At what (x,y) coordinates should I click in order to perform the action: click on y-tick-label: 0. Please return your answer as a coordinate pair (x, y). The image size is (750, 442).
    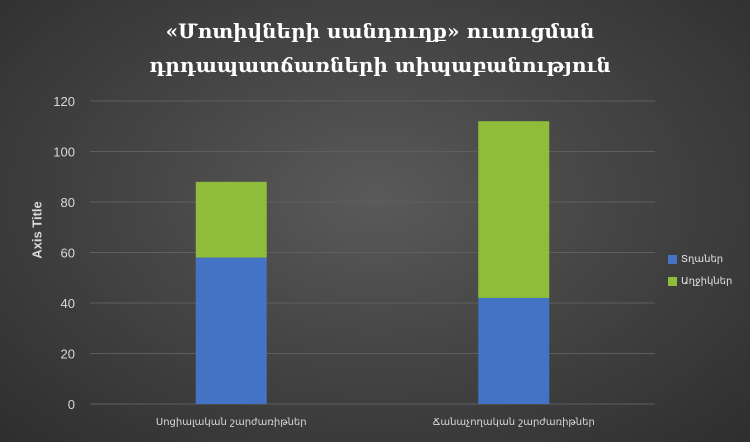
    Looking at the image, I should click on (71, 404).